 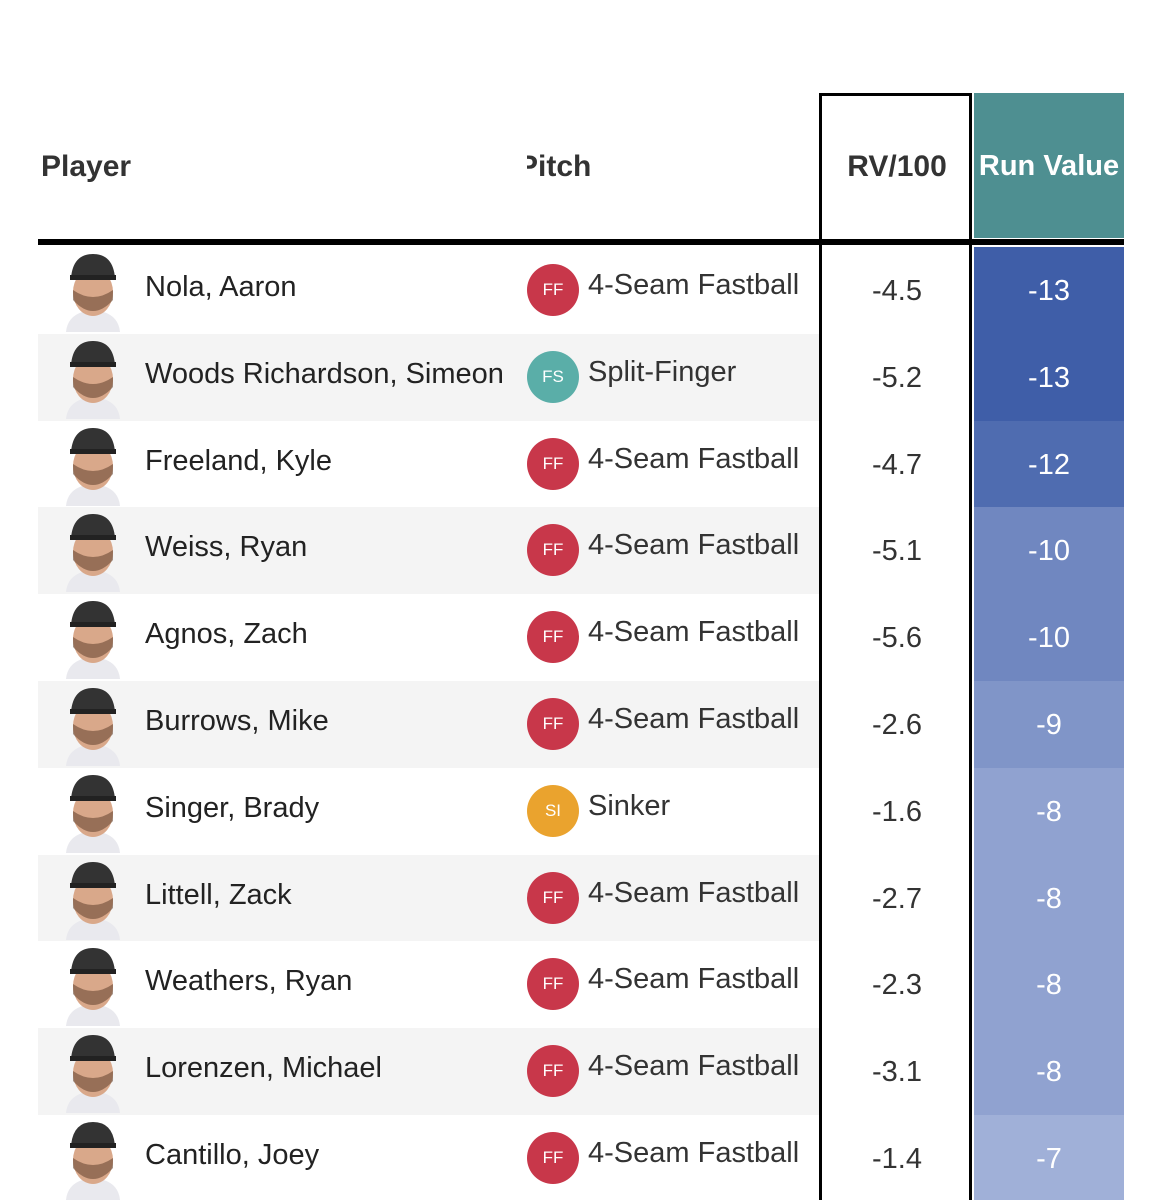 What do you see at coordinates (238, 460) in the screenshot?
I see `player-name: Freeland, Kyle` at bounding box center [238, 460].